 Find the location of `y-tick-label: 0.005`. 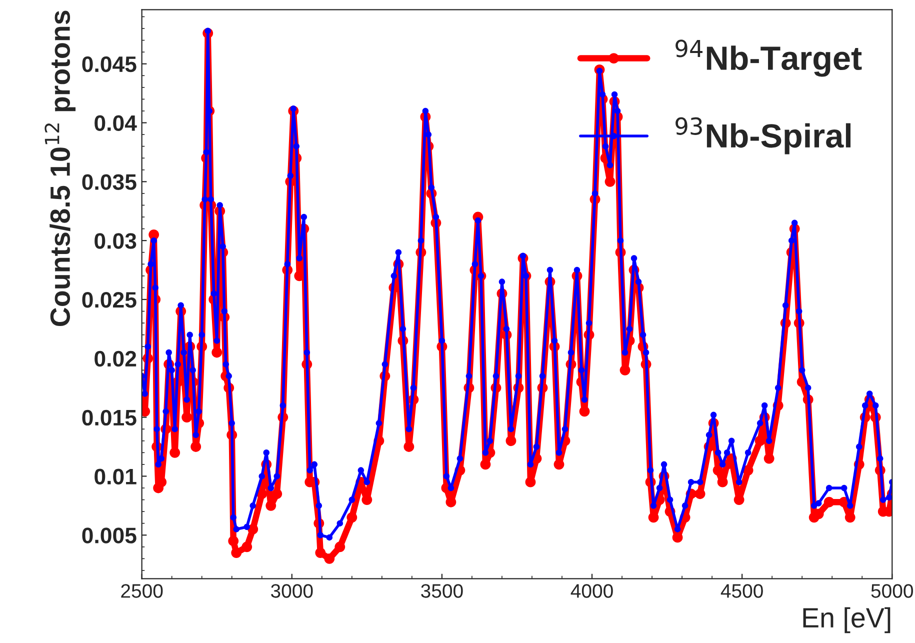

y-tick-label: 0.005 is located at coordinates (109, 536).